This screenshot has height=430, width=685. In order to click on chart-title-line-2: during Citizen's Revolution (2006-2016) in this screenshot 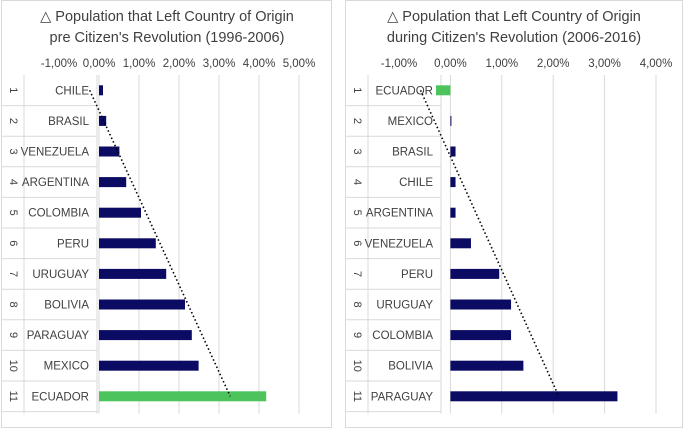, I will do `click(514, 38)`.